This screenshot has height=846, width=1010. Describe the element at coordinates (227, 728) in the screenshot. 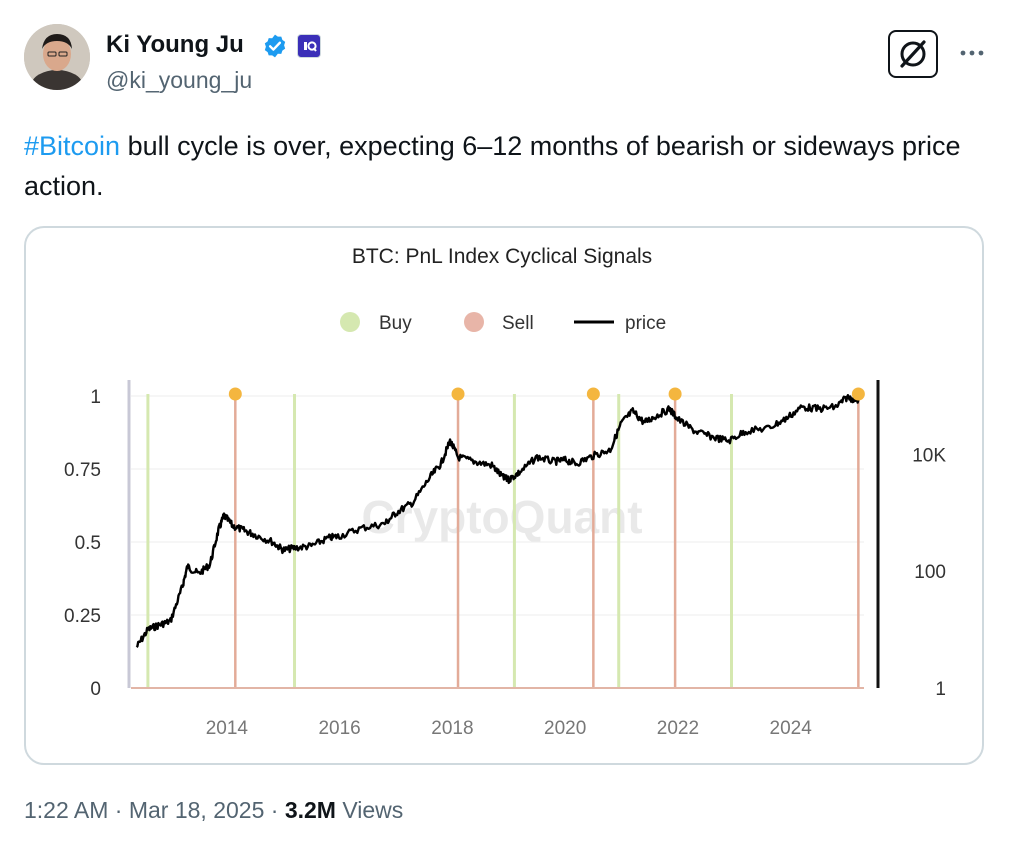

I see `x-tick-label: 2014` at that location.